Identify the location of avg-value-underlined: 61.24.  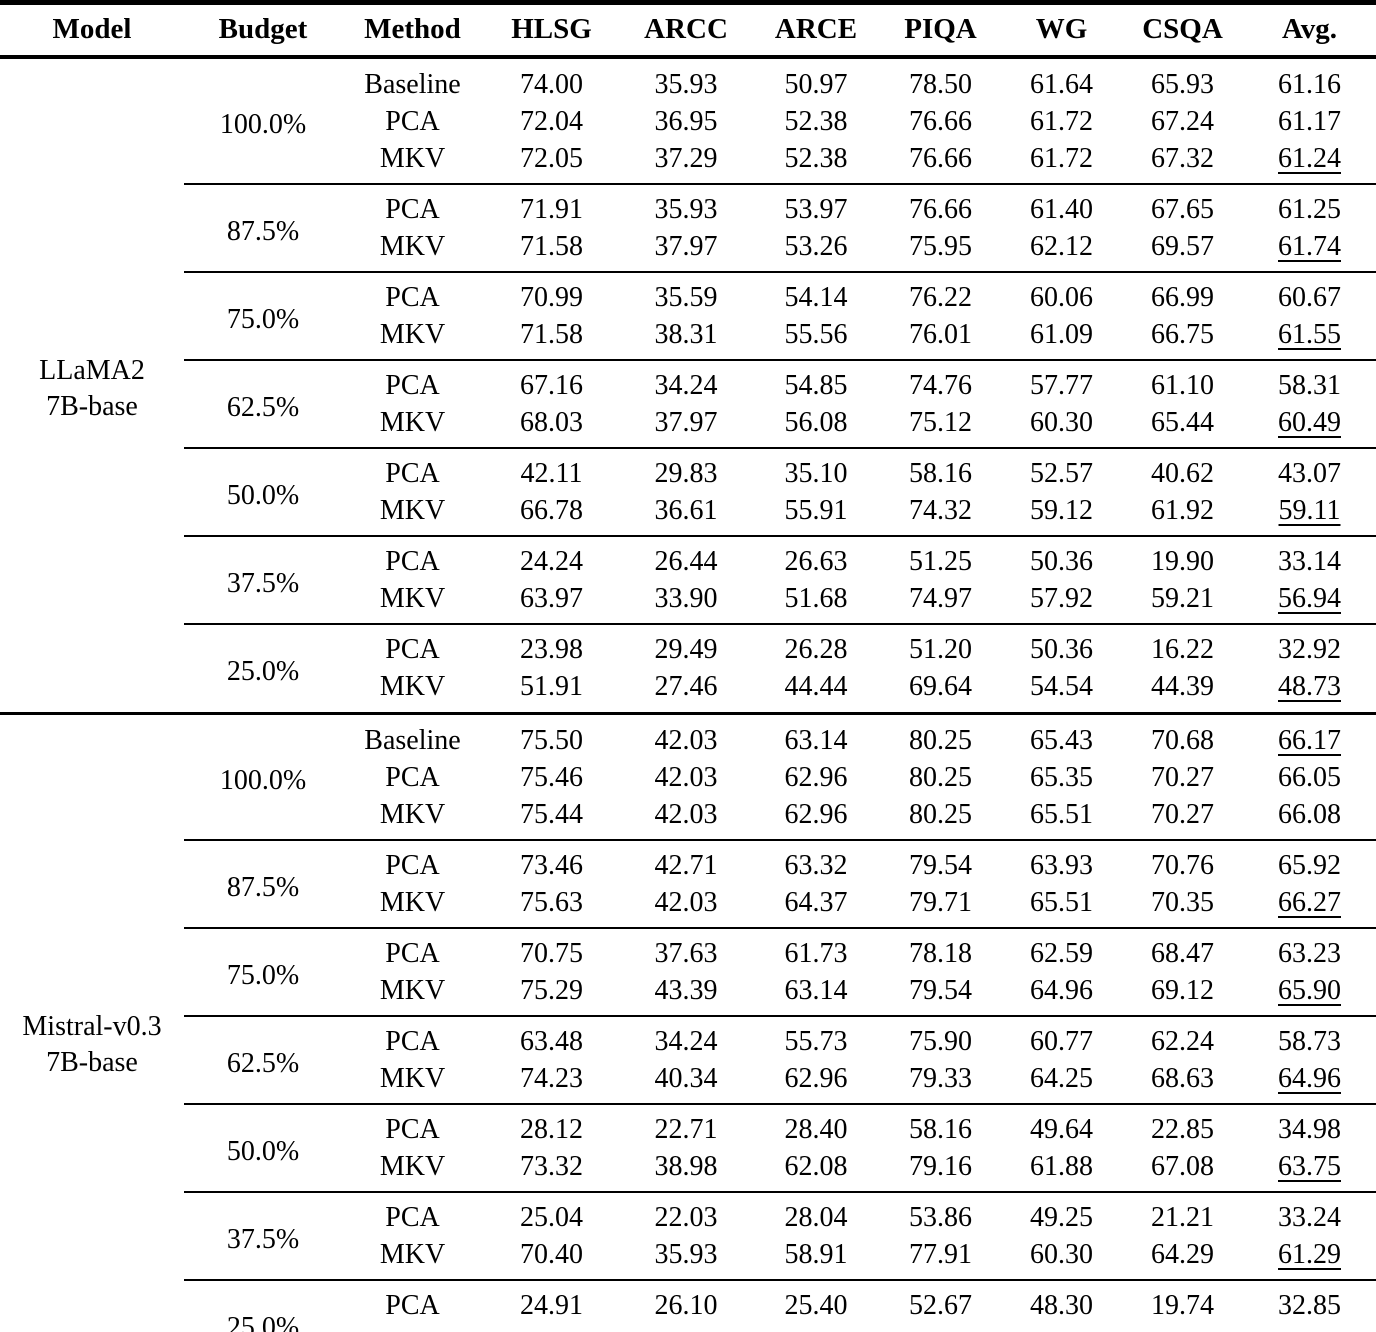
(1309, 158).